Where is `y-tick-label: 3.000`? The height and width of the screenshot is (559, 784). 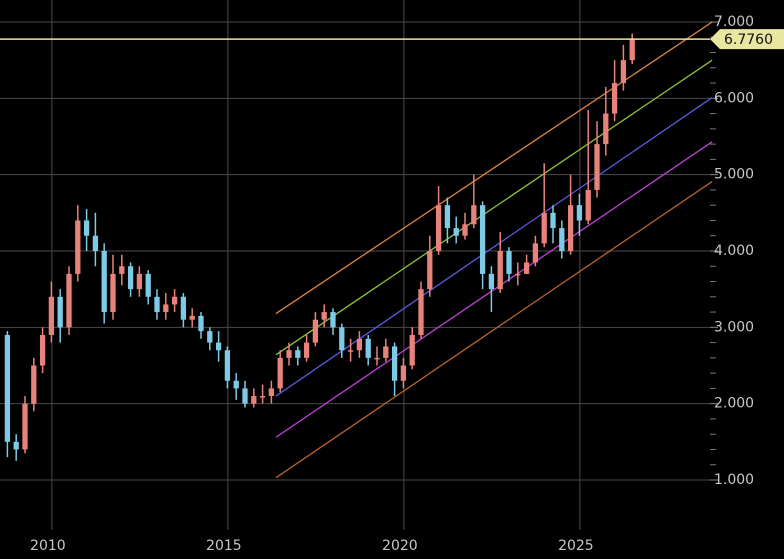 y-tick-label: 3.000 is located at coordinates (734, 327).